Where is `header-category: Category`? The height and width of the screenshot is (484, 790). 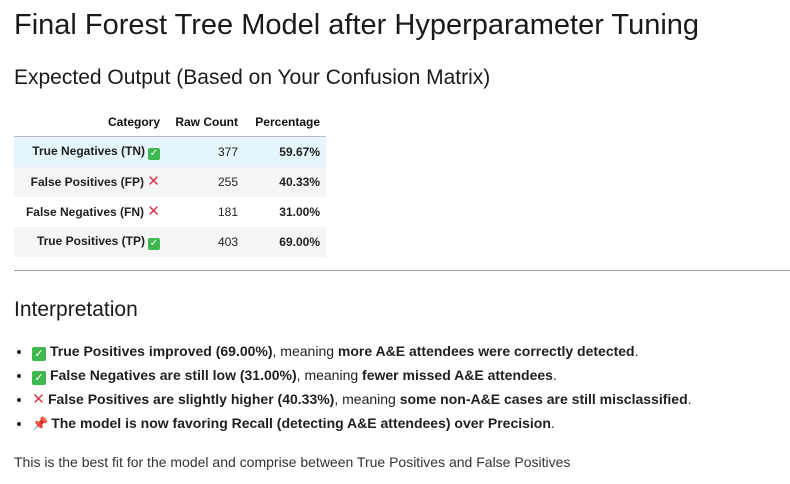 header-category: Category is located at coordinates (133, 122).